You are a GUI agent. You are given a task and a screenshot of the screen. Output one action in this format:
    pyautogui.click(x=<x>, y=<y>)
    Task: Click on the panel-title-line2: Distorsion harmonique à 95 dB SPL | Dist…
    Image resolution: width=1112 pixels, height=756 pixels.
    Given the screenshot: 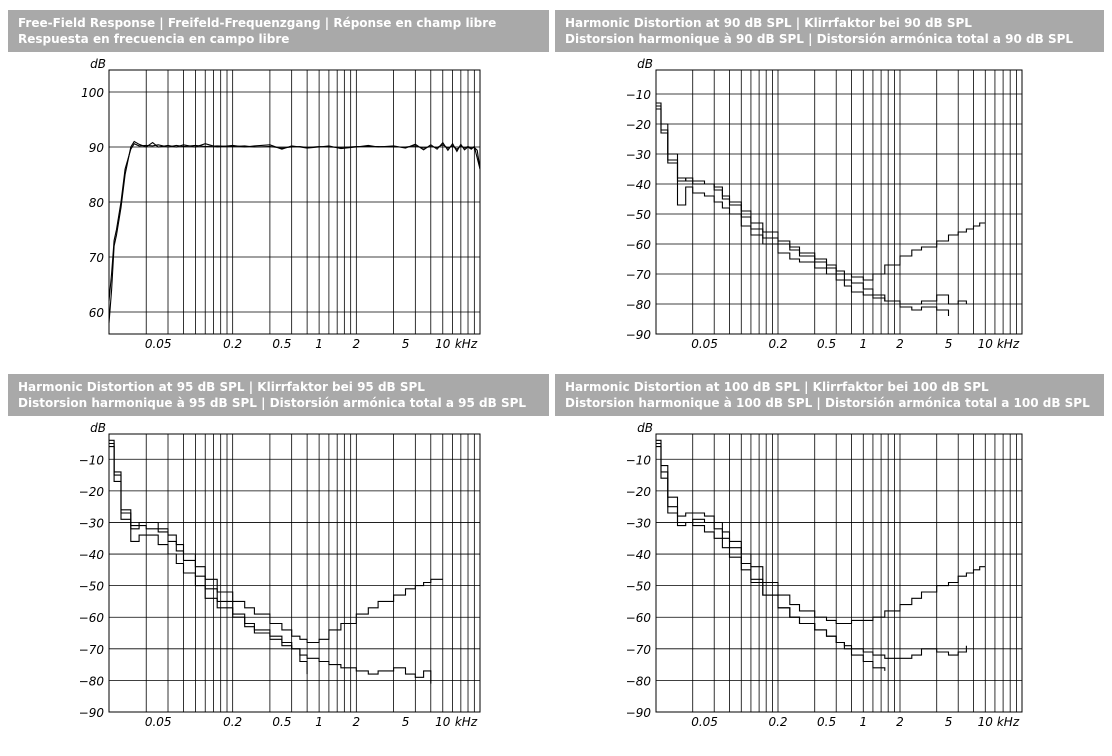 What is the action you would take?
    pyautogui.click(x=272, y=403)
    